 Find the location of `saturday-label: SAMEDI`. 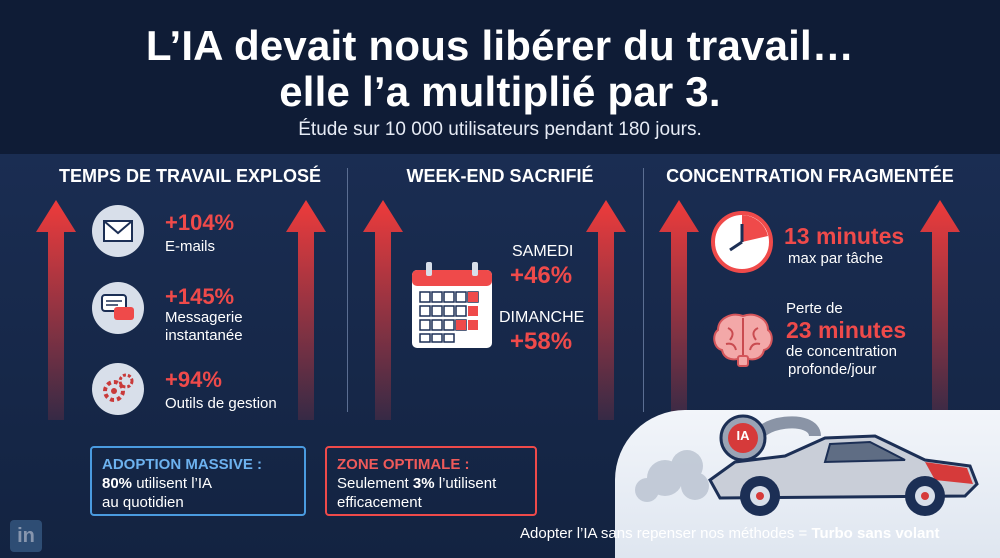

saturday-label: SAMEDI is located at coordinates (543, 251).